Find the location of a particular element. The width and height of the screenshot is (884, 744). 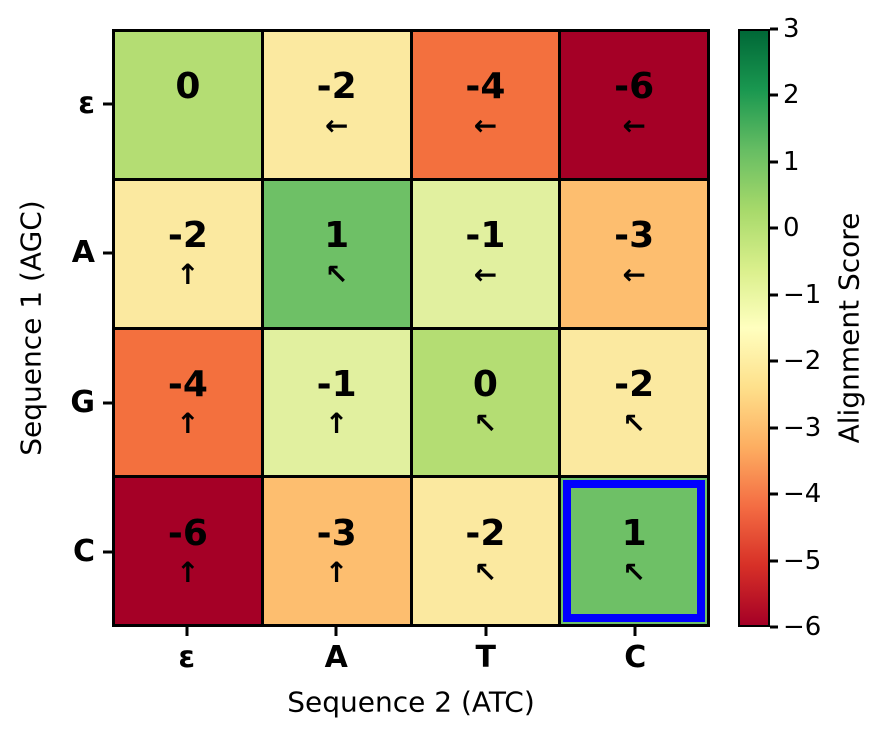

y-tick-label-C: C is located at coordinates (83, 552).